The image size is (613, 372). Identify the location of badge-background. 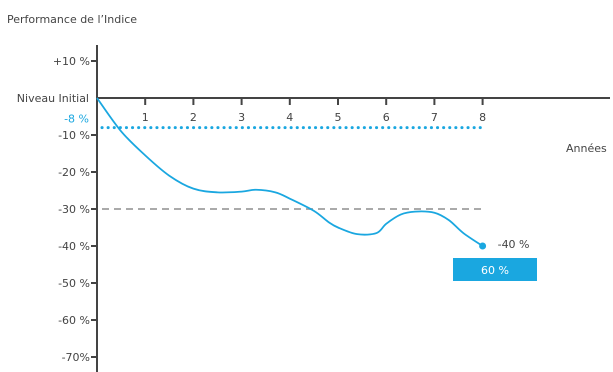
(495, 269).